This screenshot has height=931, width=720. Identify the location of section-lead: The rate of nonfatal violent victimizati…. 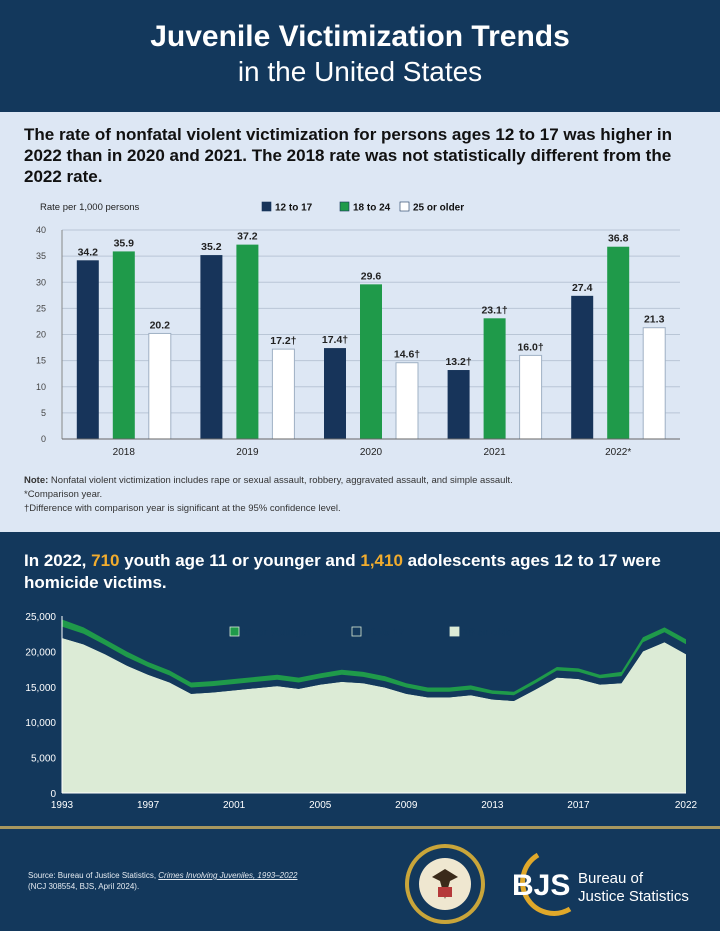
(348, 155).